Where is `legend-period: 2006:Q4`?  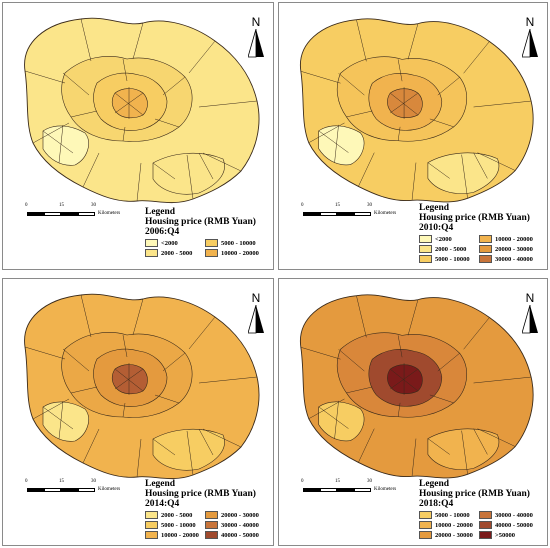 legend-period: 2006:Q4 is located at coordinates (162, 232).